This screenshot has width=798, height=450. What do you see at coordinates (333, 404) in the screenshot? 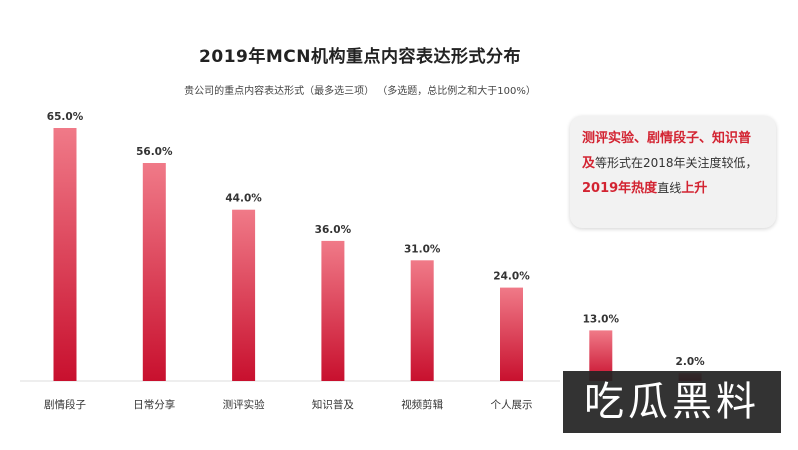
I see `category-label: 知识普及` at bounding box center [333, 404].